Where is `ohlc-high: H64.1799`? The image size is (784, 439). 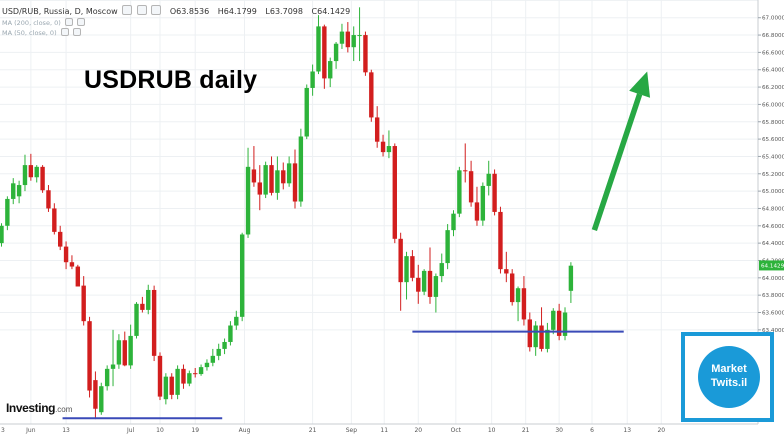 ohlc-high: H64.1799 is located at coordinates (237, 11).